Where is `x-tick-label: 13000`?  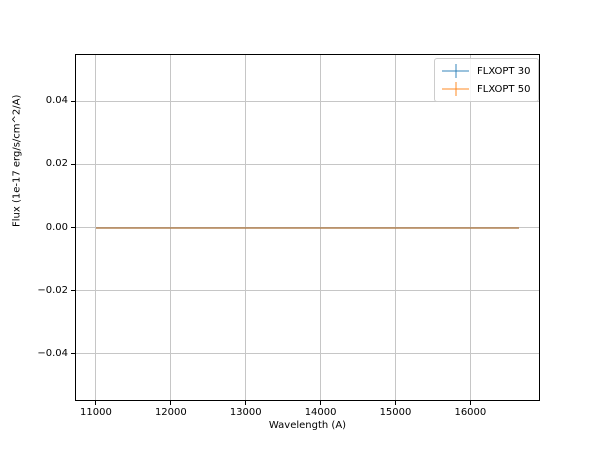
x-tick-label: 13000 is located at coordinates (245, 412).